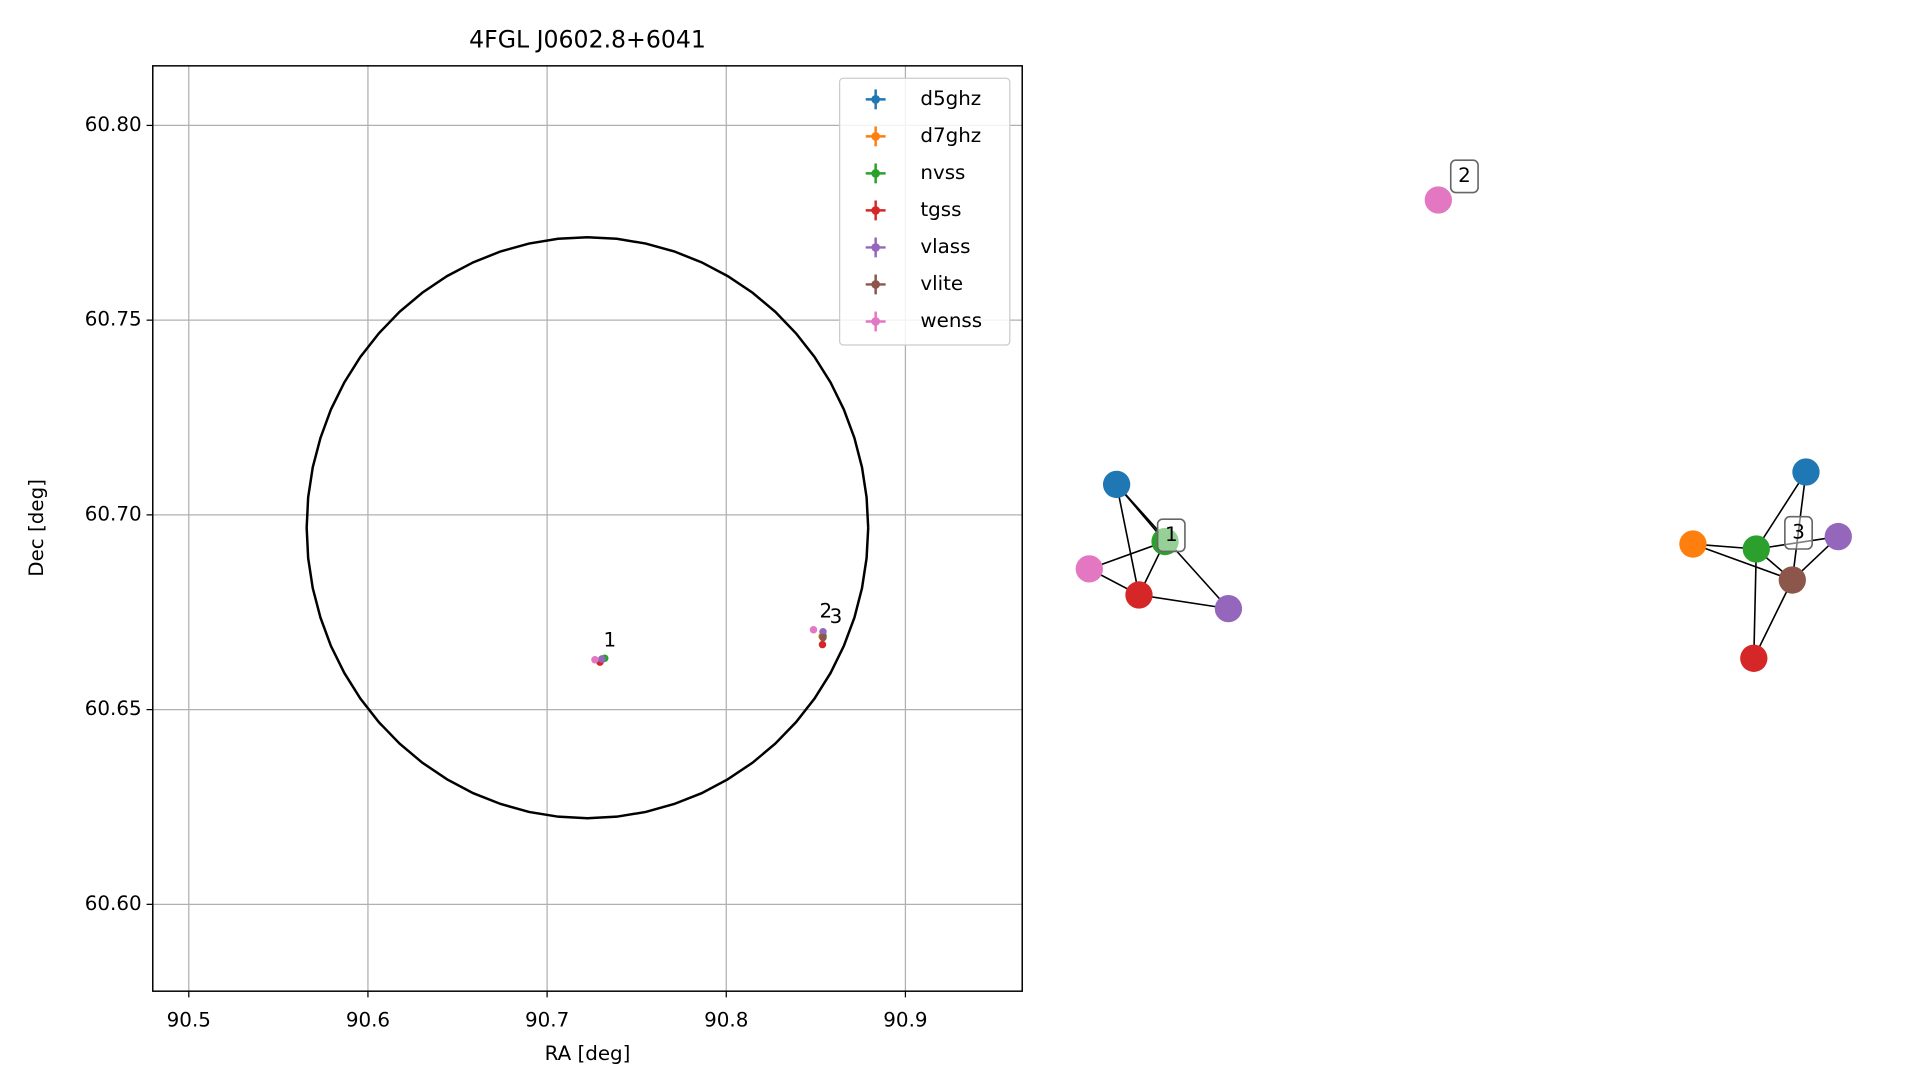  I want to click on annotation: 1, so click(609, 640).